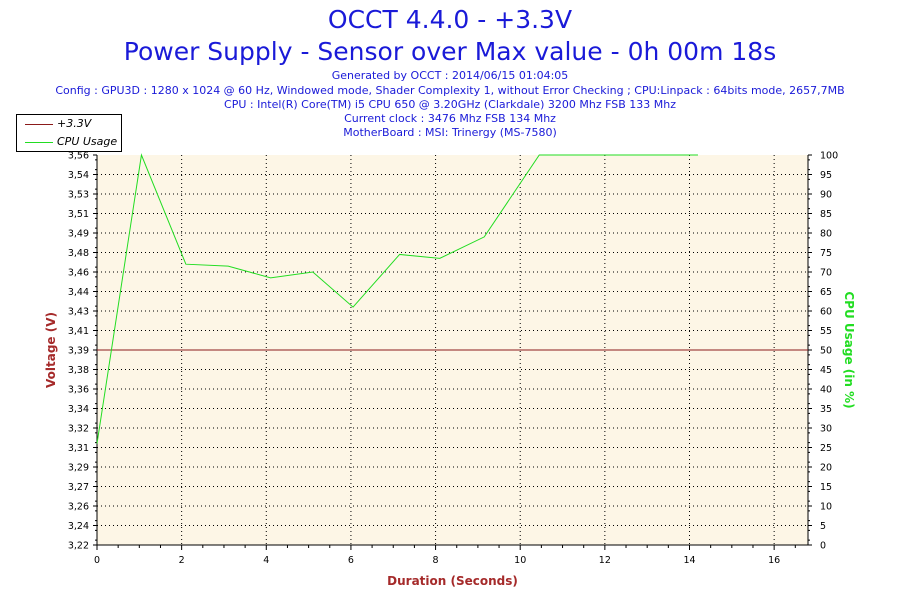 This screenshot has width=900, height=600. I want to click on legend: +3.3V CPU Usage, so click(69, 133).